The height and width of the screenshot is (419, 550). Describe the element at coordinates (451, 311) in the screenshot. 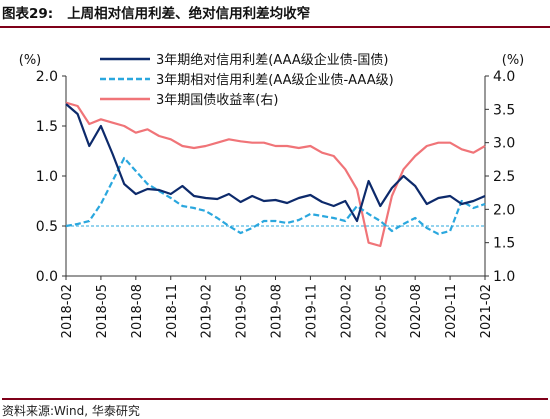

I see `x-tick-label: 2020-11` at that location.